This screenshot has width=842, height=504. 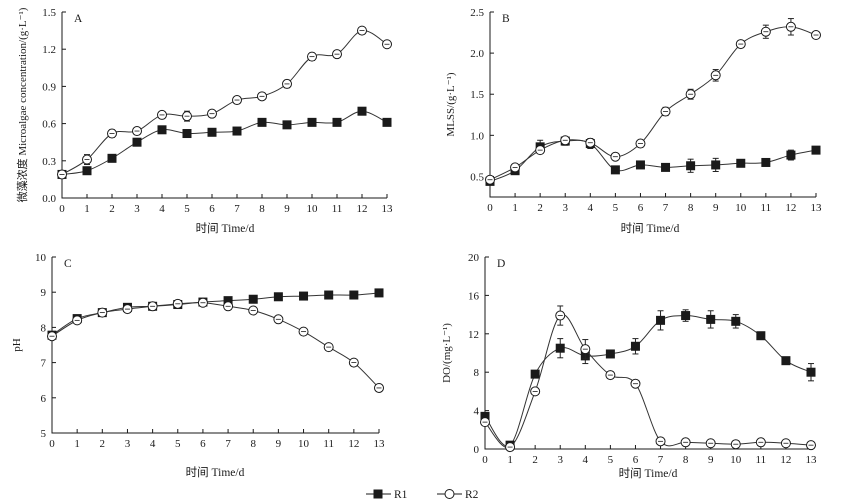 What do you see at coordinates (49, 162) in the screenshot?
I see `y-tick-label: 0.3` at bounding box center [49, 162].